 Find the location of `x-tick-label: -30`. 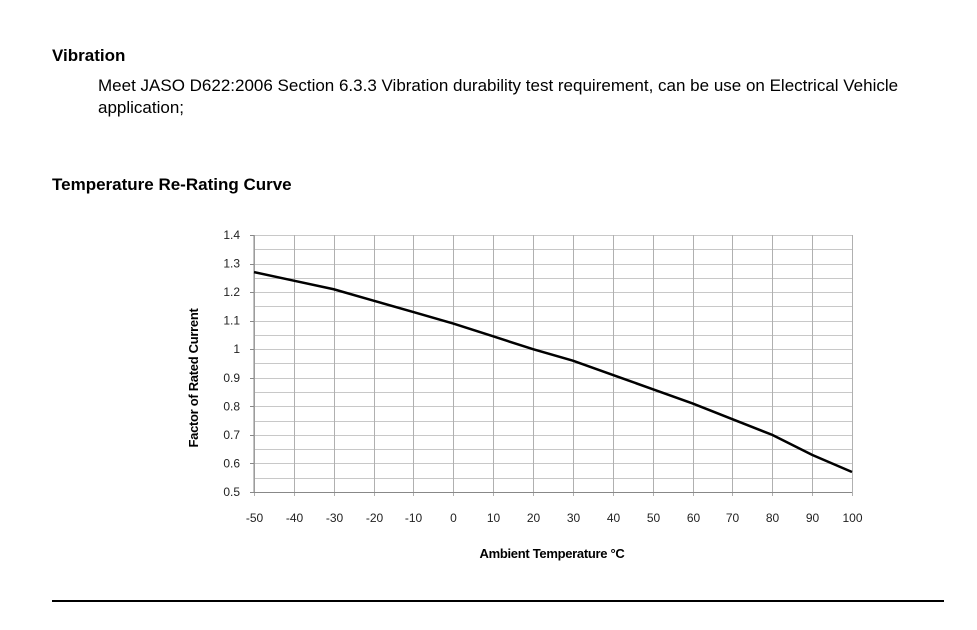

x-tick-label: -30 is located at coordinates (335, 518).